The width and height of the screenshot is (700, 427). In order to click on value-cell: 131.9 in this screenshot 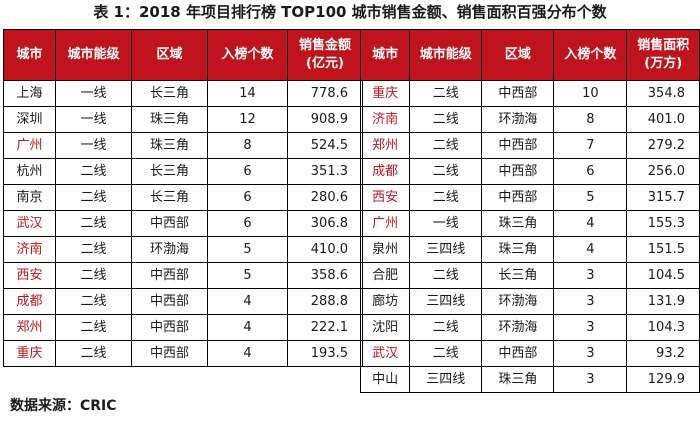, I will do `click(663, 301)`.